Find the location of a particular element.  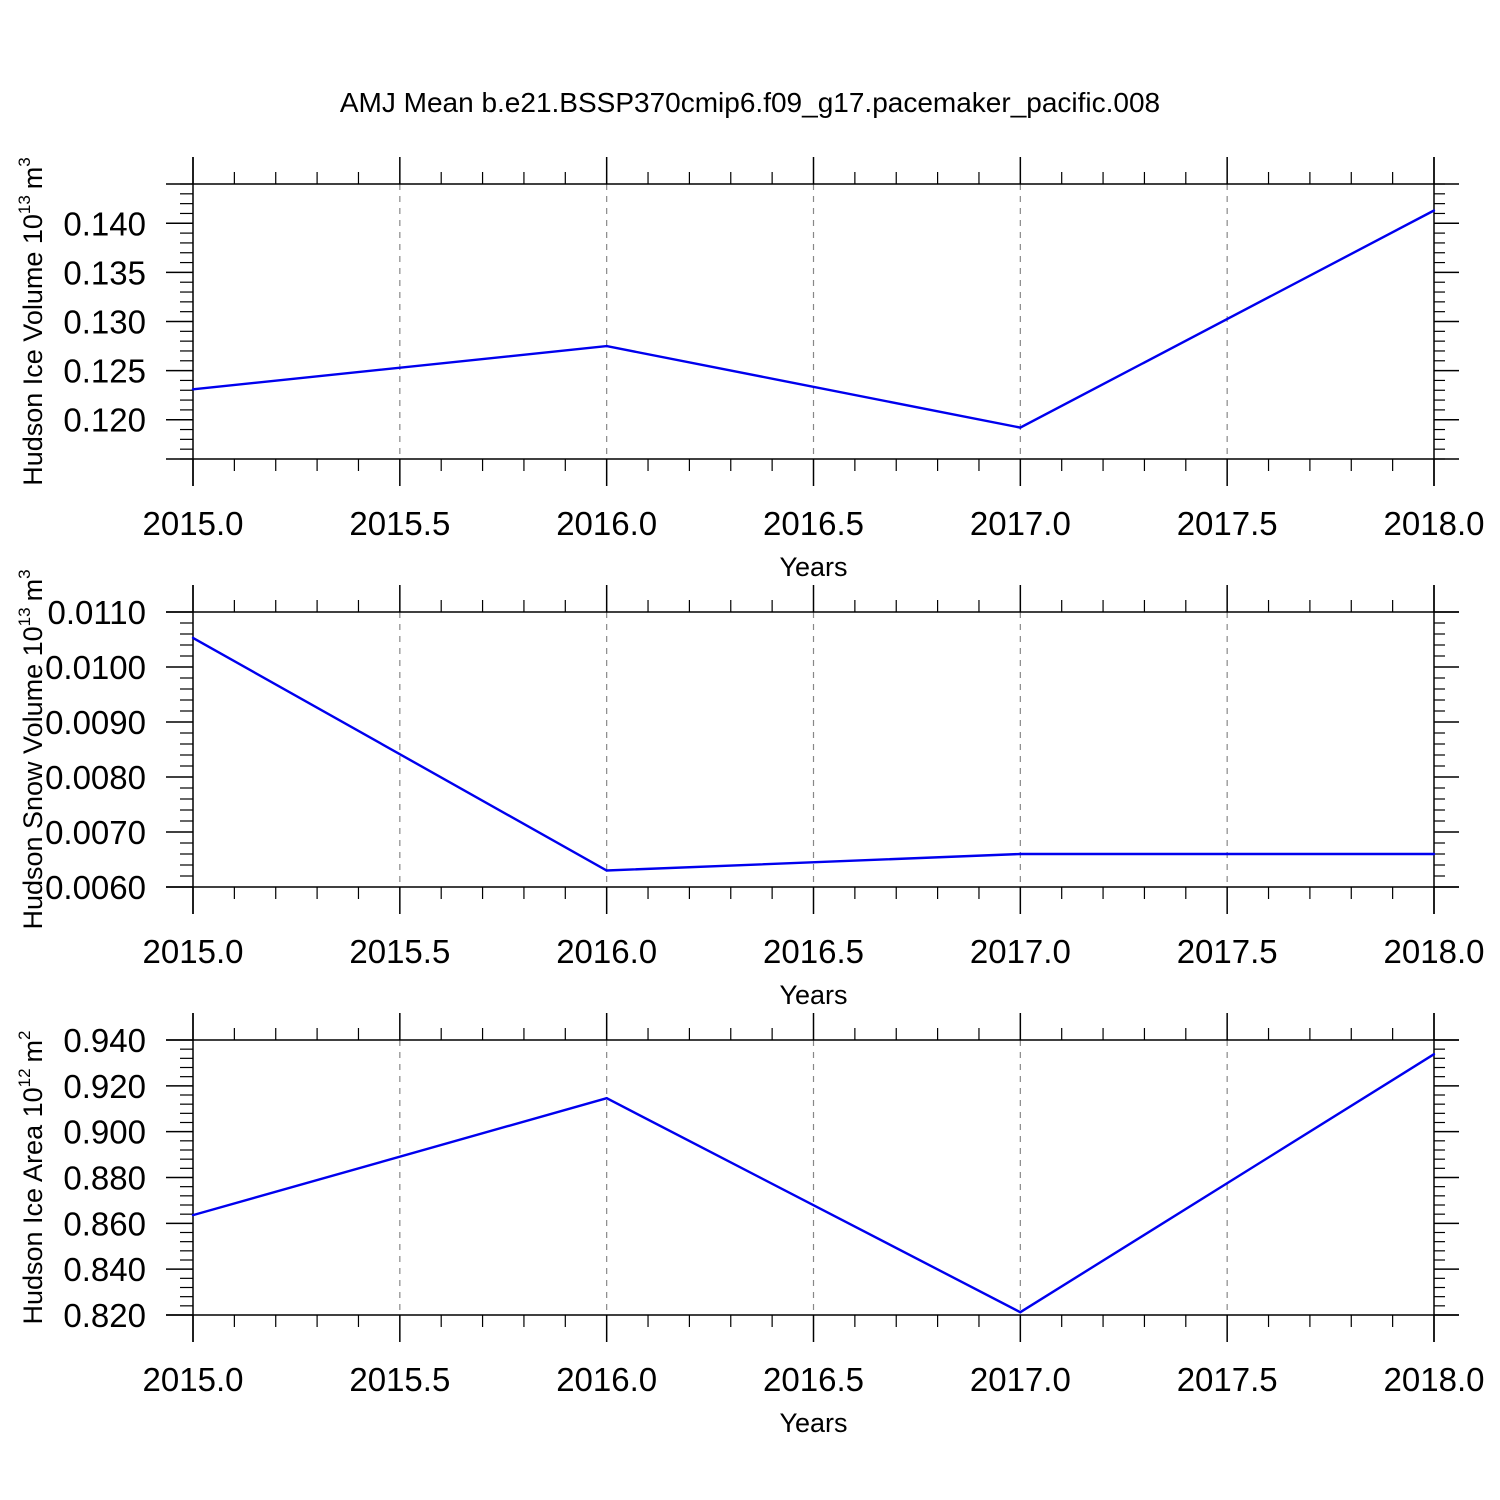

y-axis-label: Hudson Ice Area 1012 m2 is located at coordinates (31, 1177).